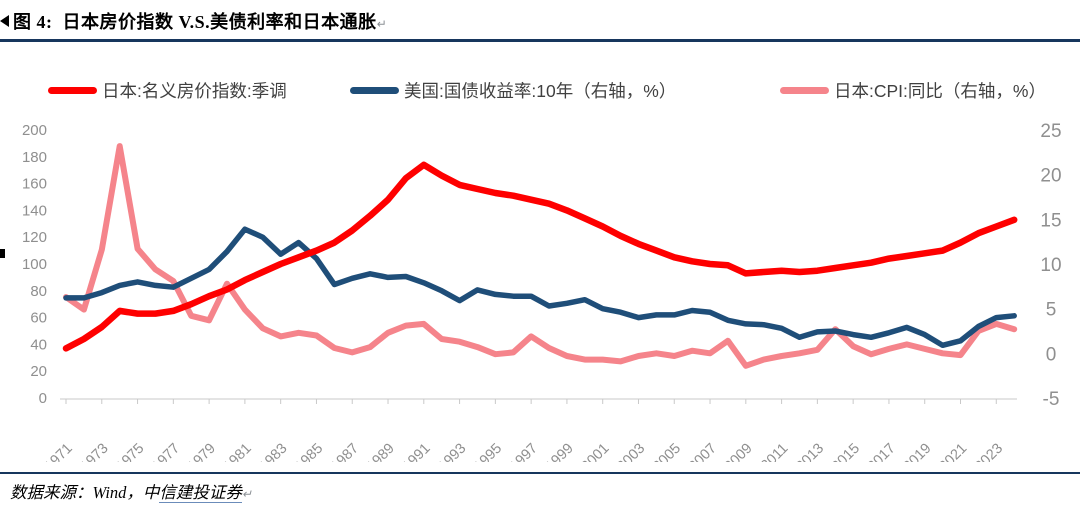 The width and height of the screenshot is (1080, 509). What do you see at coordinates (804, 90) in the screenshot?
I see `cpi-series-swatch-icon` at bounding box center [804, 90].